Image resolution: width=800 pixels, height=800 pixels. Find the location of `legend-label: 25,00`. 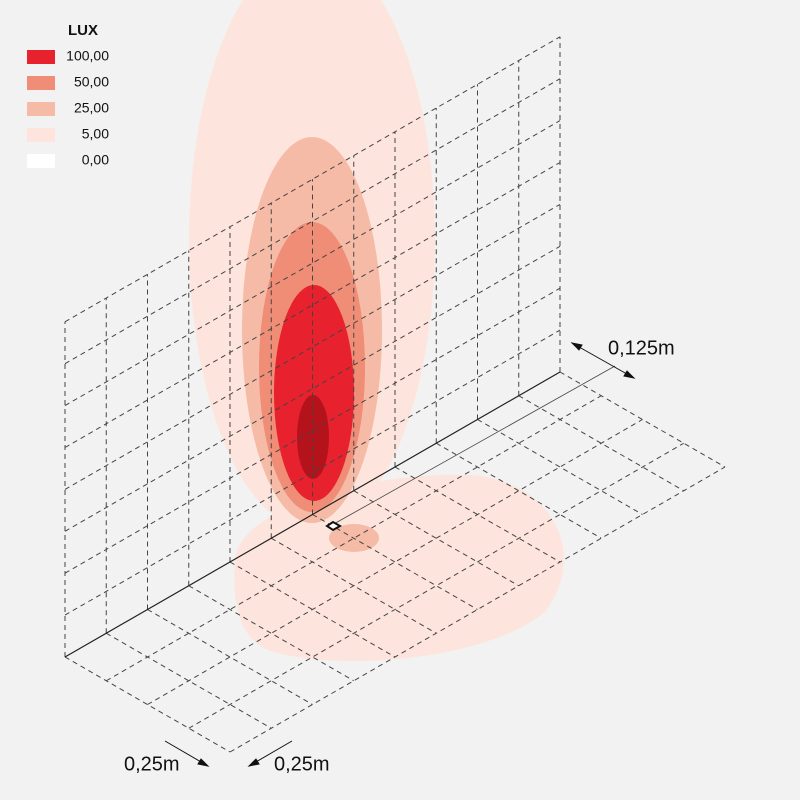

legend-label: 25,00 is located at coordinates (91, 108).